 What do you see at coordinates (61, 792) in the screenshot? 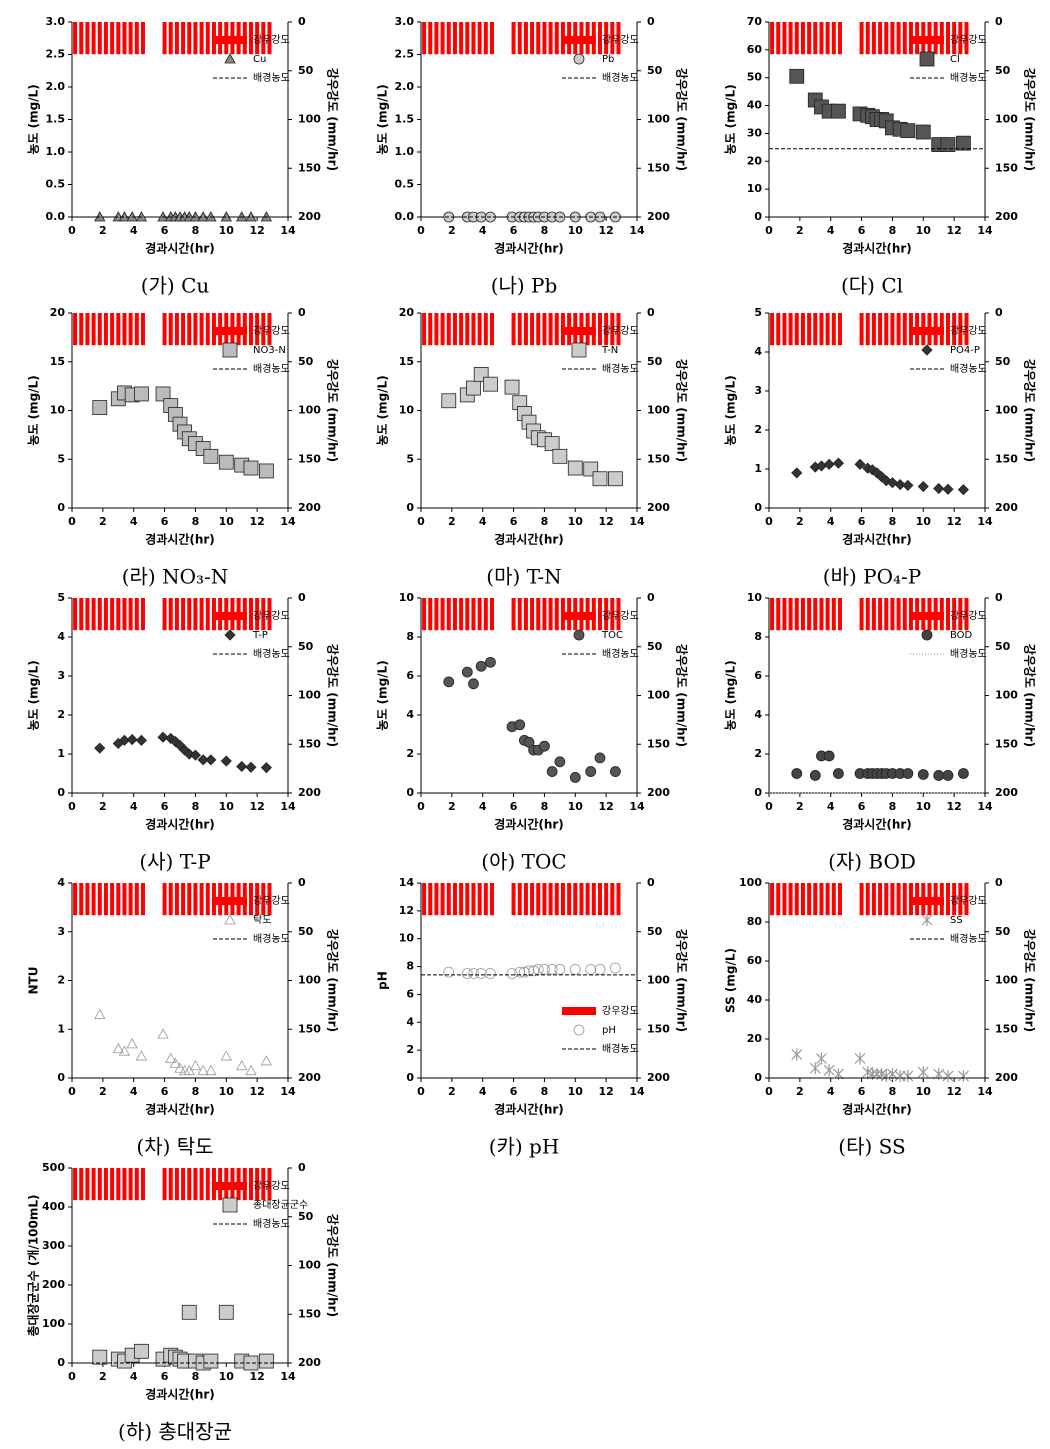
I see `y-tick-label: 0` at bounding box center [61, 792].